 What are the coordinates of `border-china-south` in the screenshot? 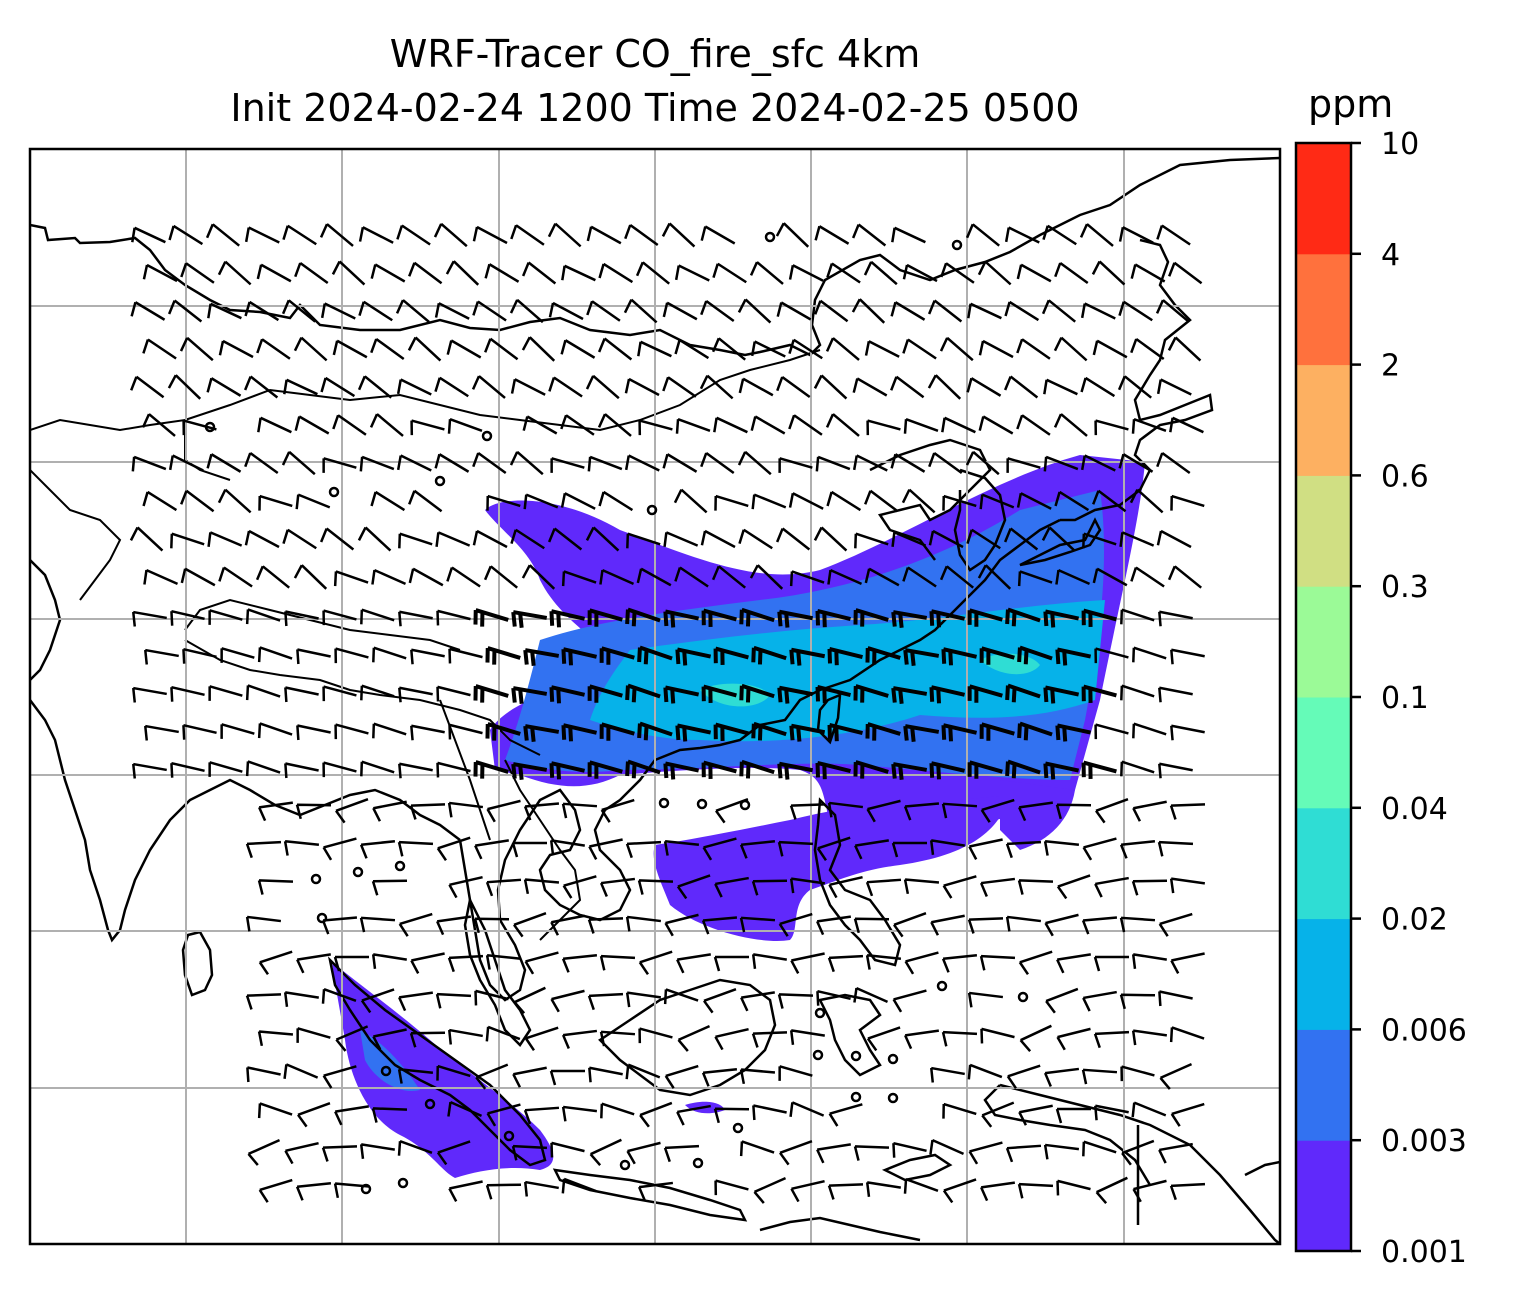 It's located at (362, 697).